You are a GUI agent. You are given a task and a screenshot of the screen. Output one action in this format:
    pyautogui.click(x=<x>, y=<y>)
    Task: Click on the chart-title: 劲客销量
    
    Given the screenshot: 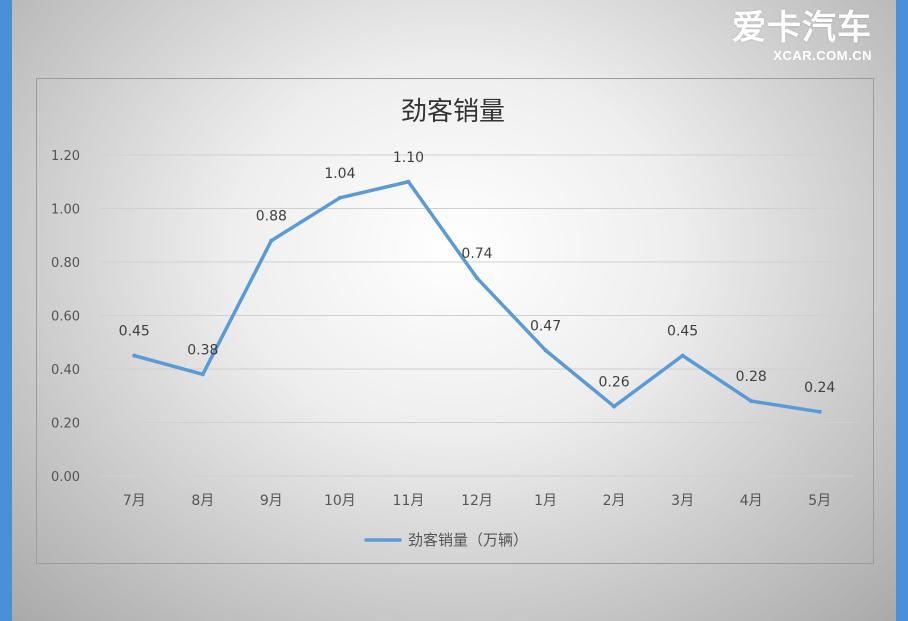 What is the action you would take?
    pyautogui.click(x=453, y=112)
    